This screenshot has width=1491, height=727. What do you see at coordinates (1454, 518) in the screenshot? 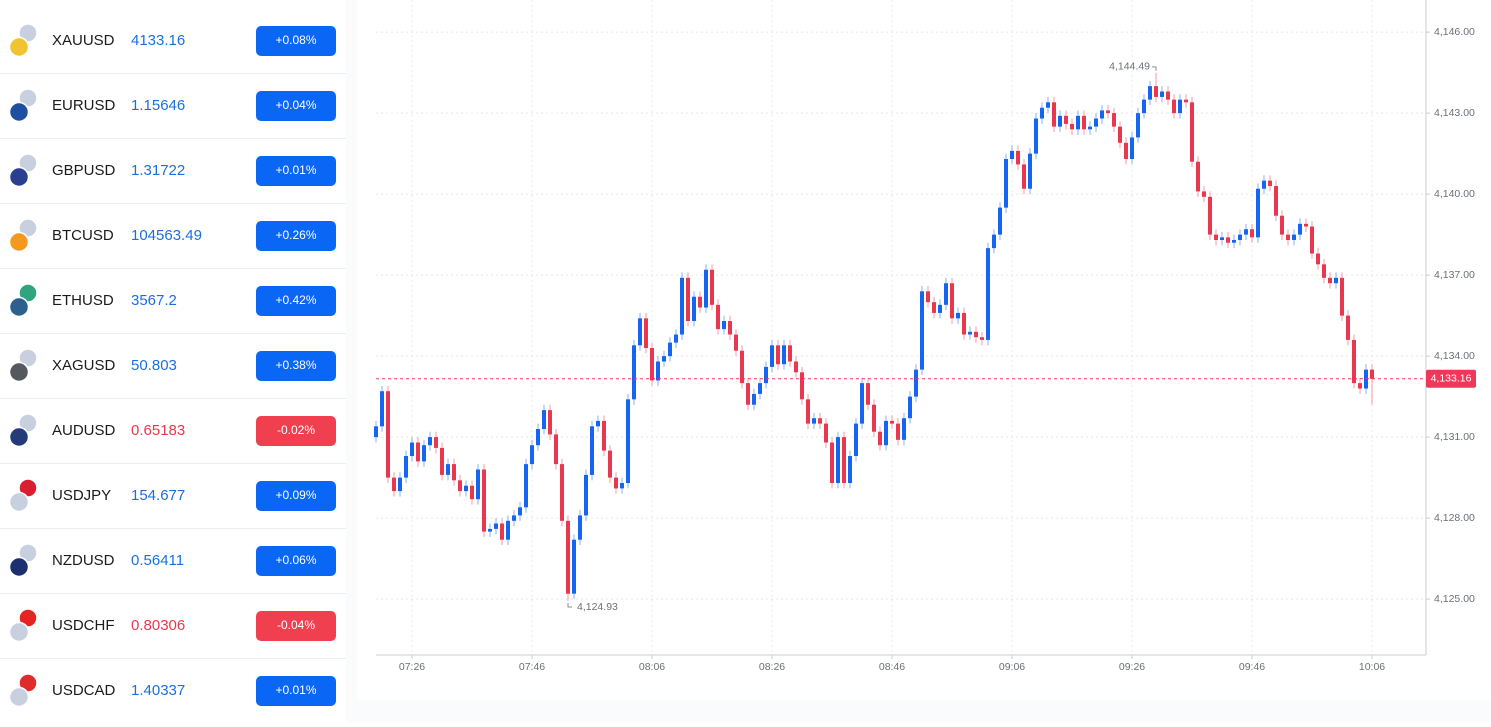
I see `y-tick-label: 4,128.00` at bounding box center [1454, 518].